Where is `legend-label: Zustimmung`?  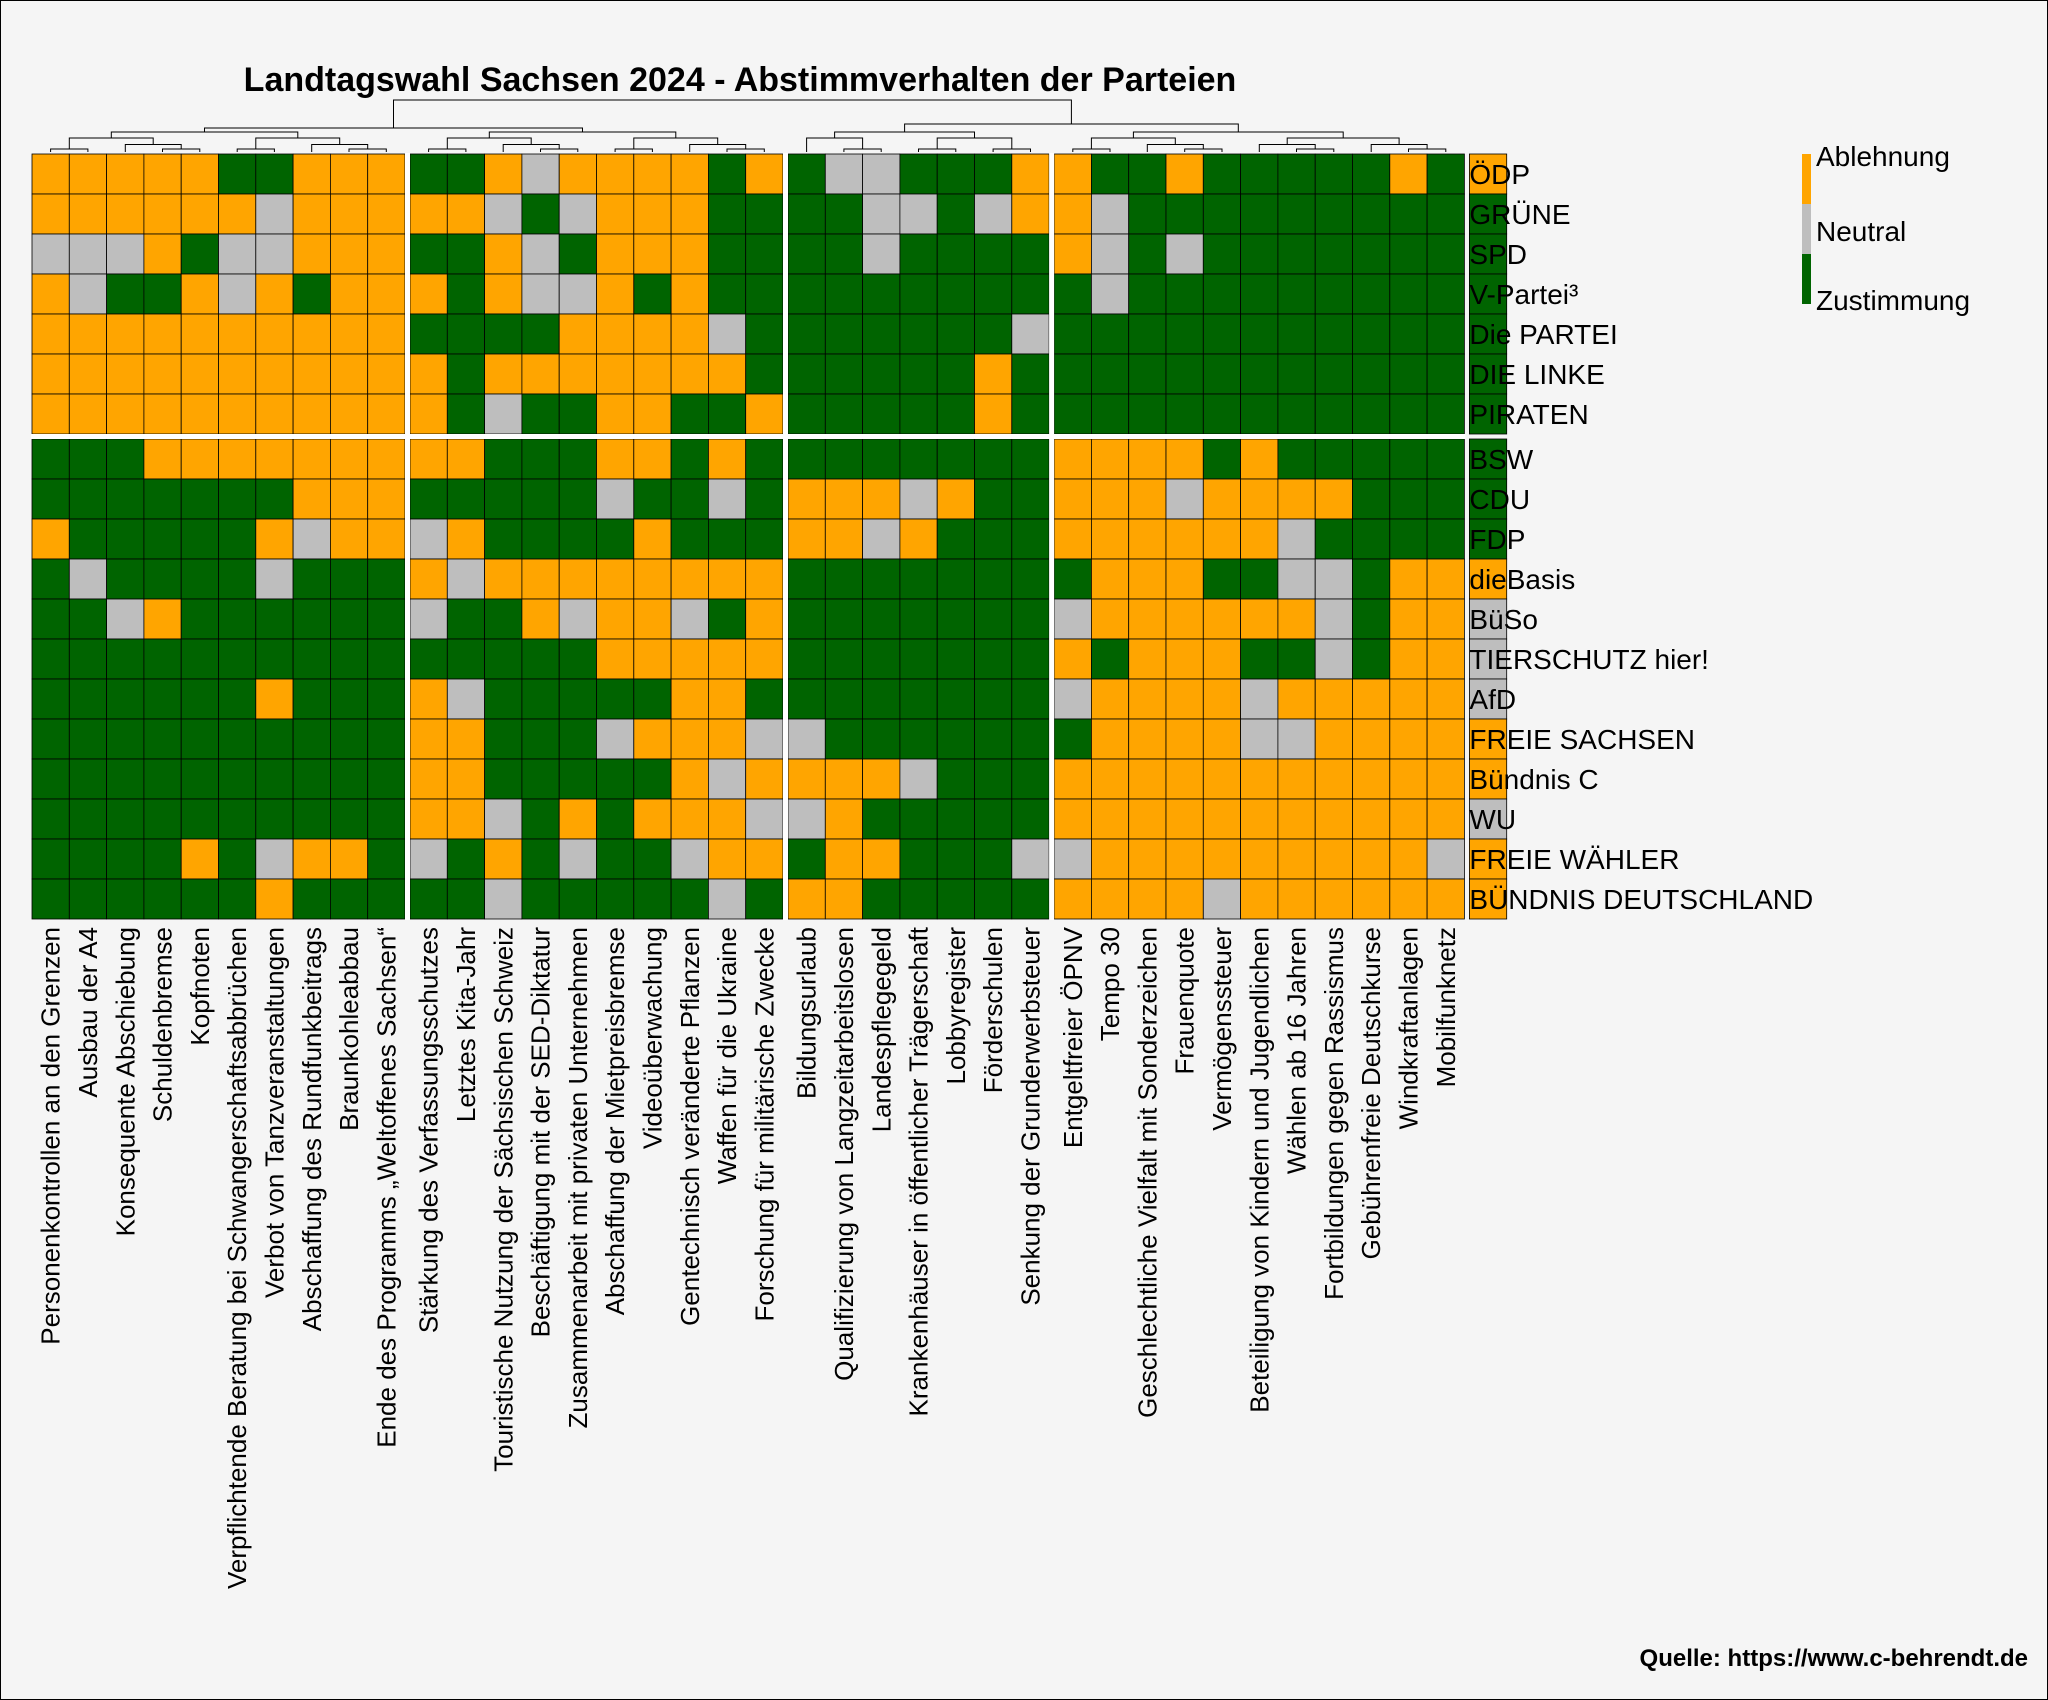 legend-label: Zustimmung is located at coordinates (1893, 300).